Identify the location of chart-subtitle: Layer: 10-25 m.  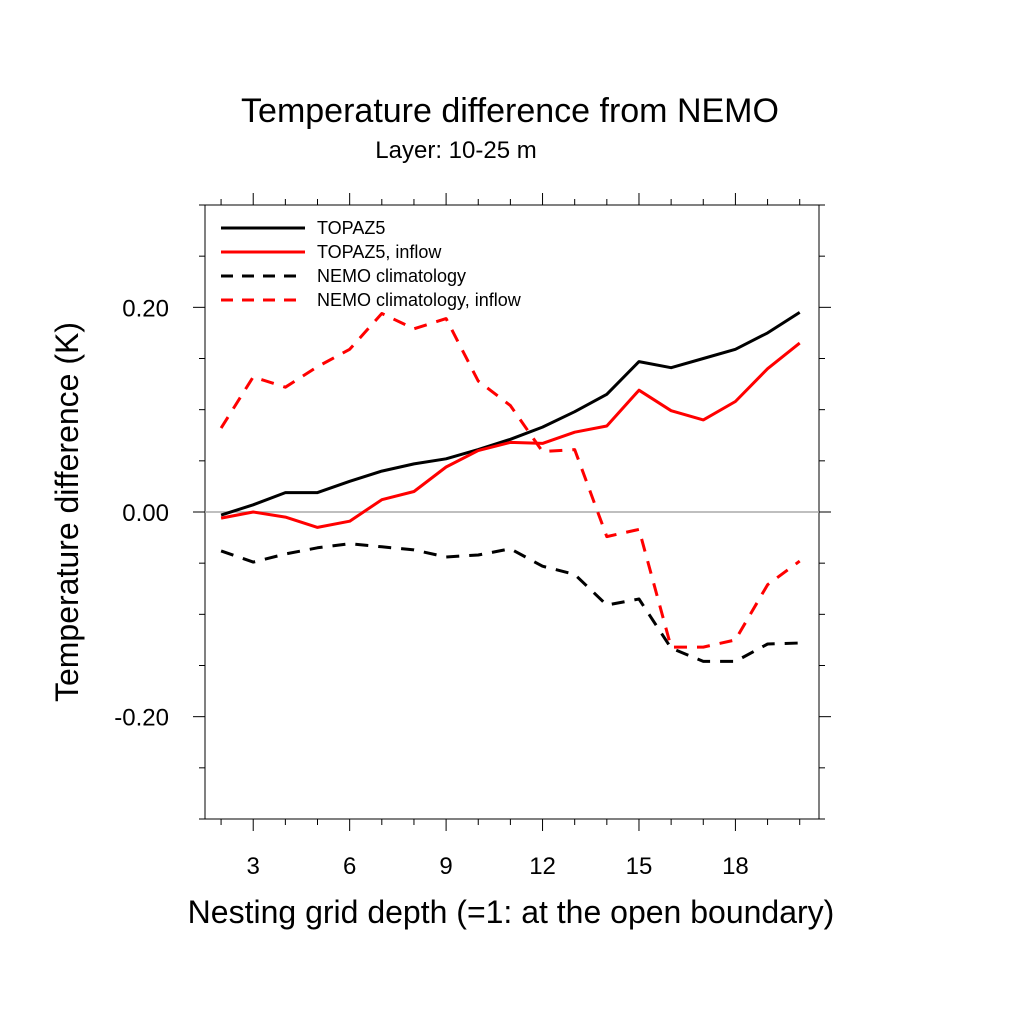
(455, 150).